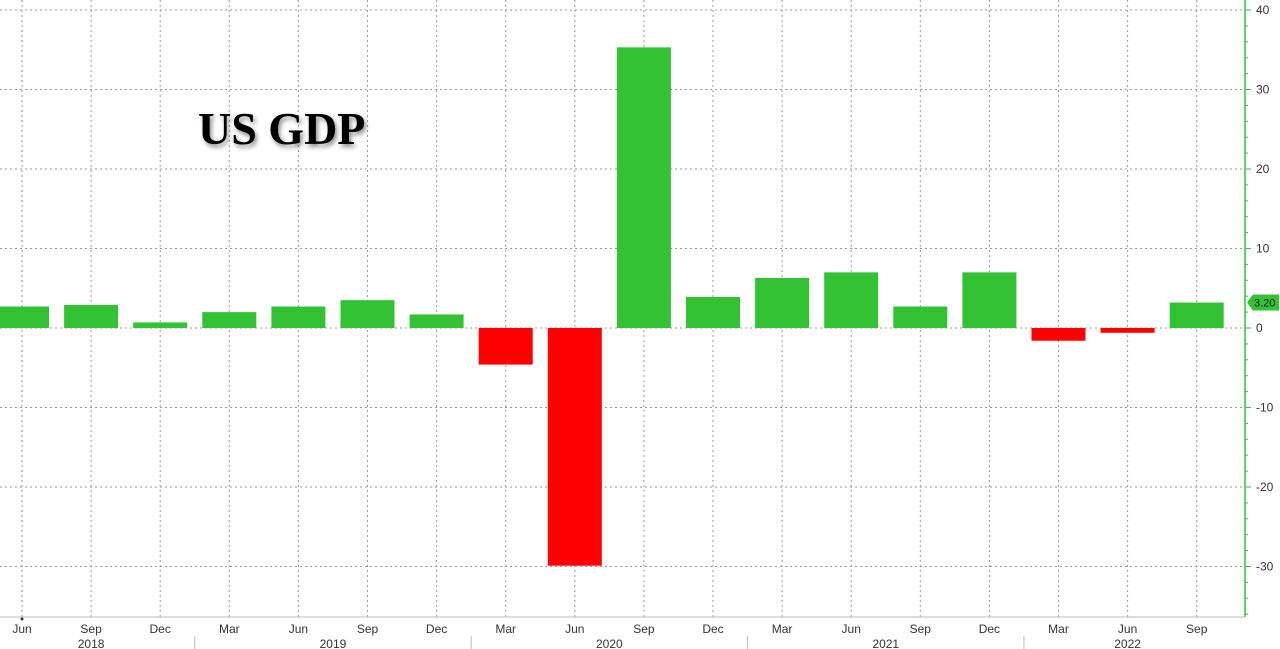 The image size is (1280, 649). What do you see at coordinates (1263, 169) in the screenshot?
I see `y-tick-label: 20` at bounding box center [1263, 169].